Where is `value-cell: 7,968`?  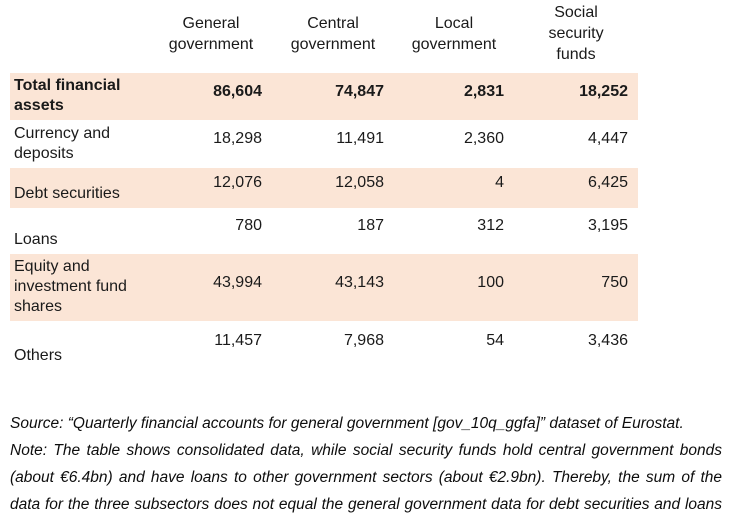 value-cell: 7,968 is located at coordinates (363, 340).